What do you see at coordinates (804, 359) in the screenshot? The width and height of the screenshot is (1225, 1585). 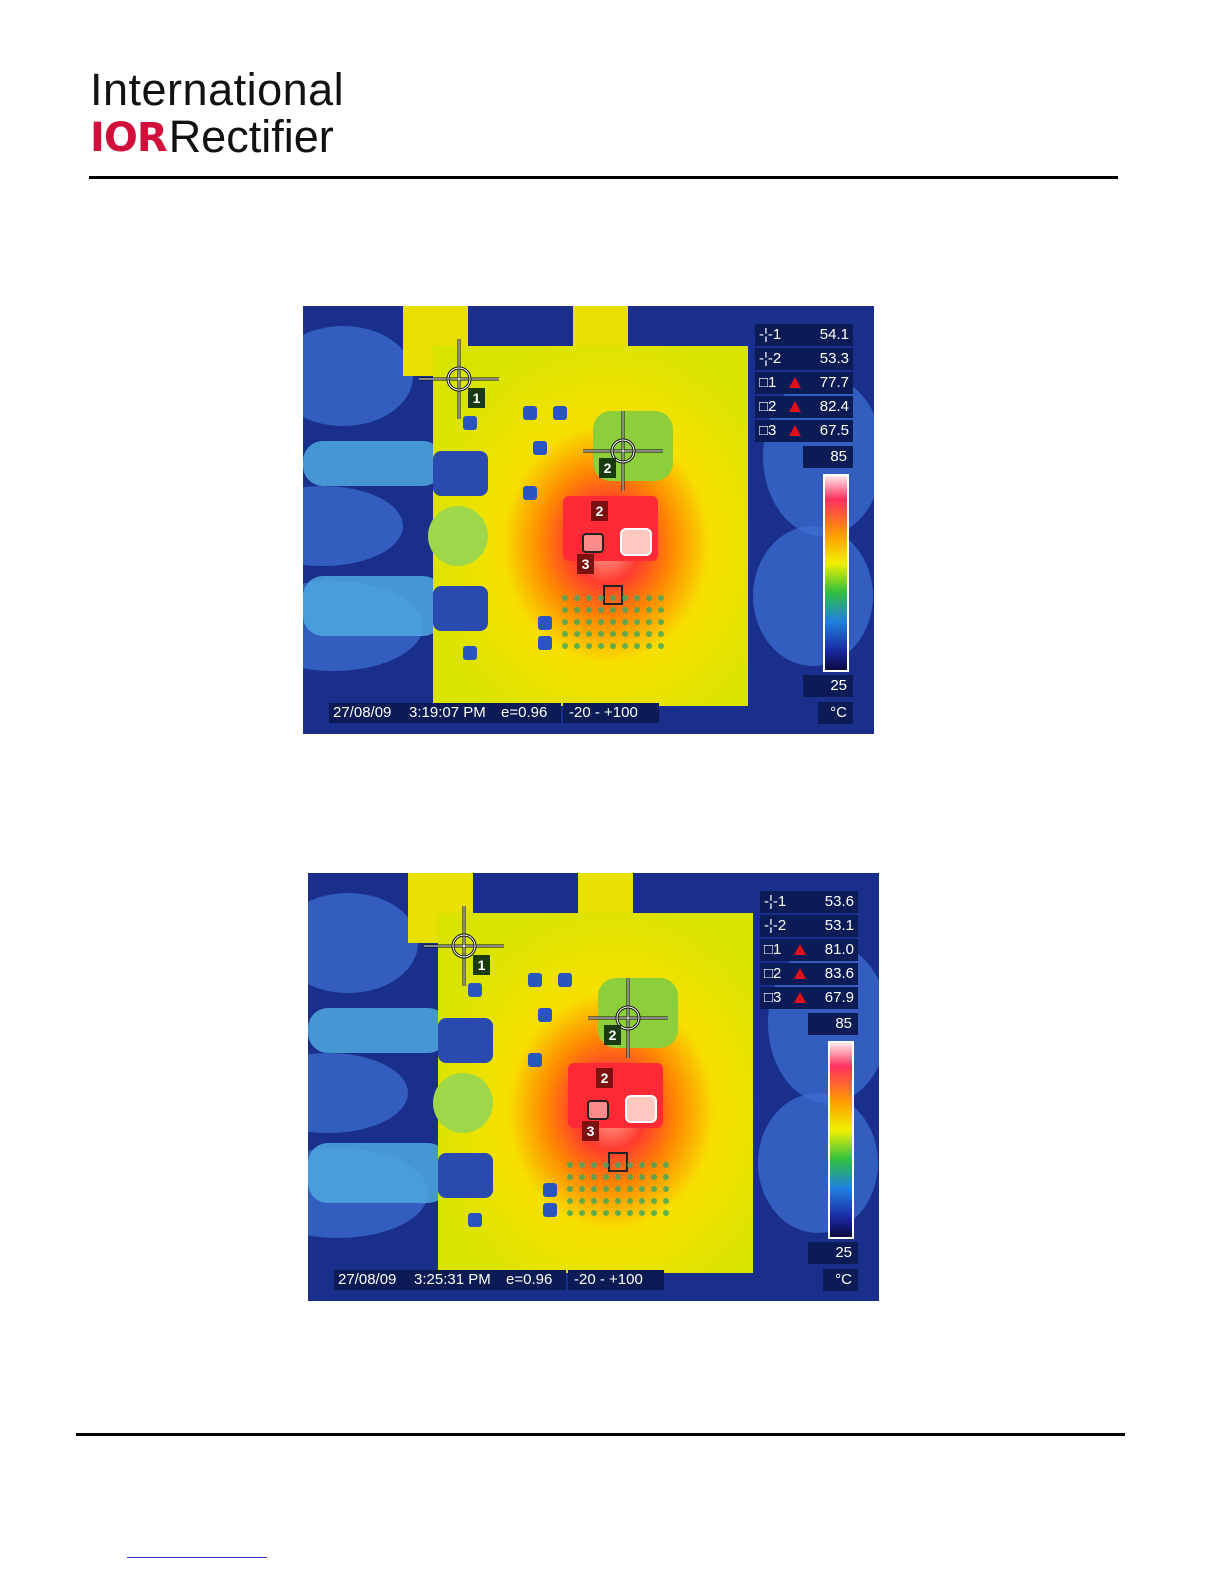 I see `measurement-row: -¦-2 53.3` at bounding box center [804, 359].